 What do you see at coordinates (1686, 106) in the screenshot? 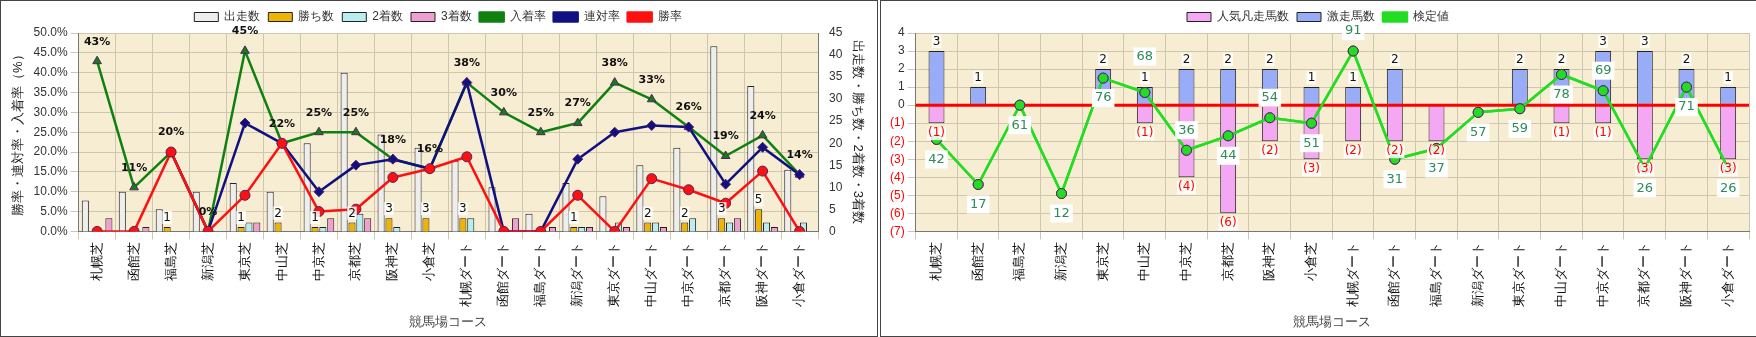
I see `data-label: 71` at bounding box center [1686, 106].